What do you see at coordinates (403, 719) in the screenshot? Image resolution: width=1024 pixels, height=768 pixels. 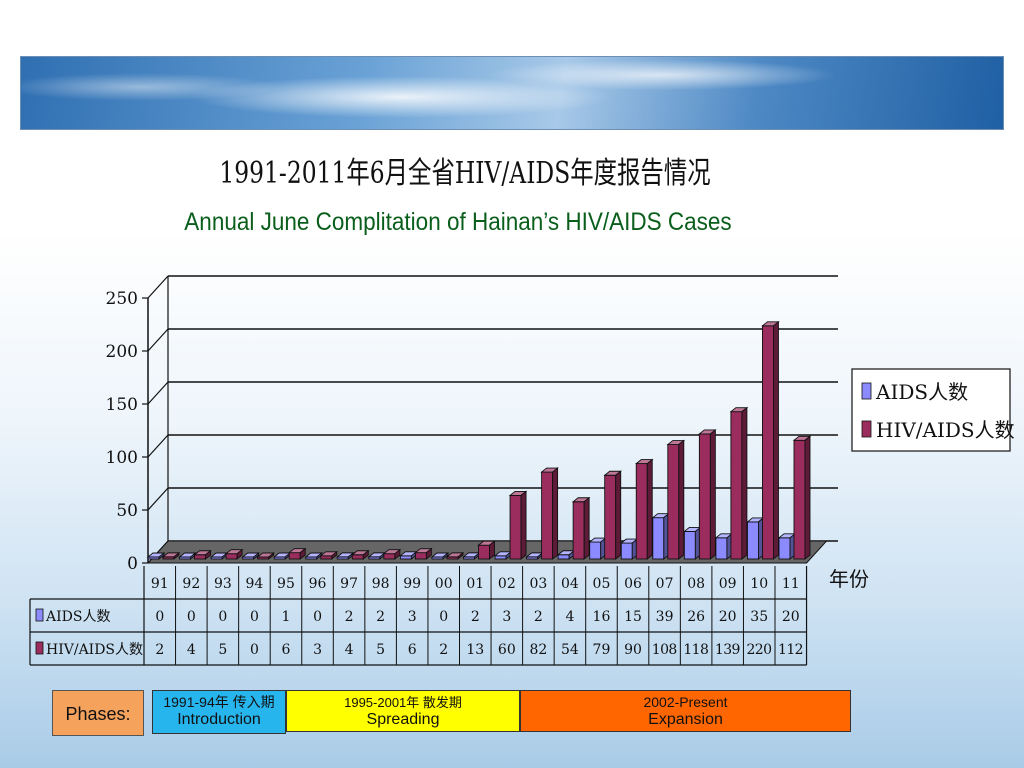 I see `phase-spreading-en: Spreading` at bounding box center [403, 719].